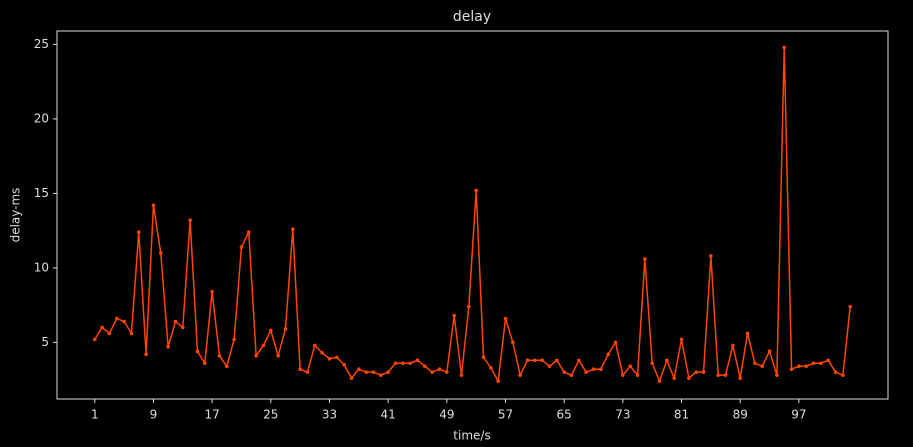 This screenshot has height=447, width=913. I want to click on y-tick-label: 15, so click(41, 193).